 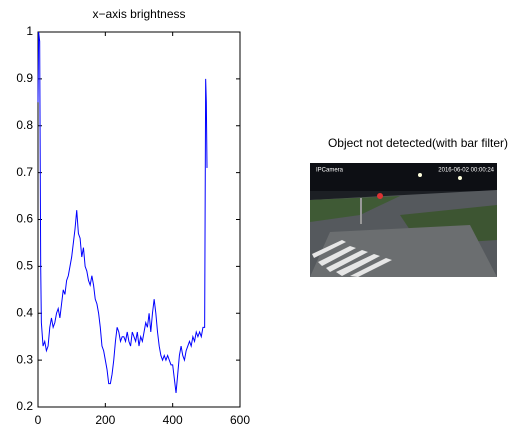 What do you see at coordinates (466, 171) in the screenshot?
I see `timestamp: 2016-06-02 00:00:24` at bounding box center [466, 171].